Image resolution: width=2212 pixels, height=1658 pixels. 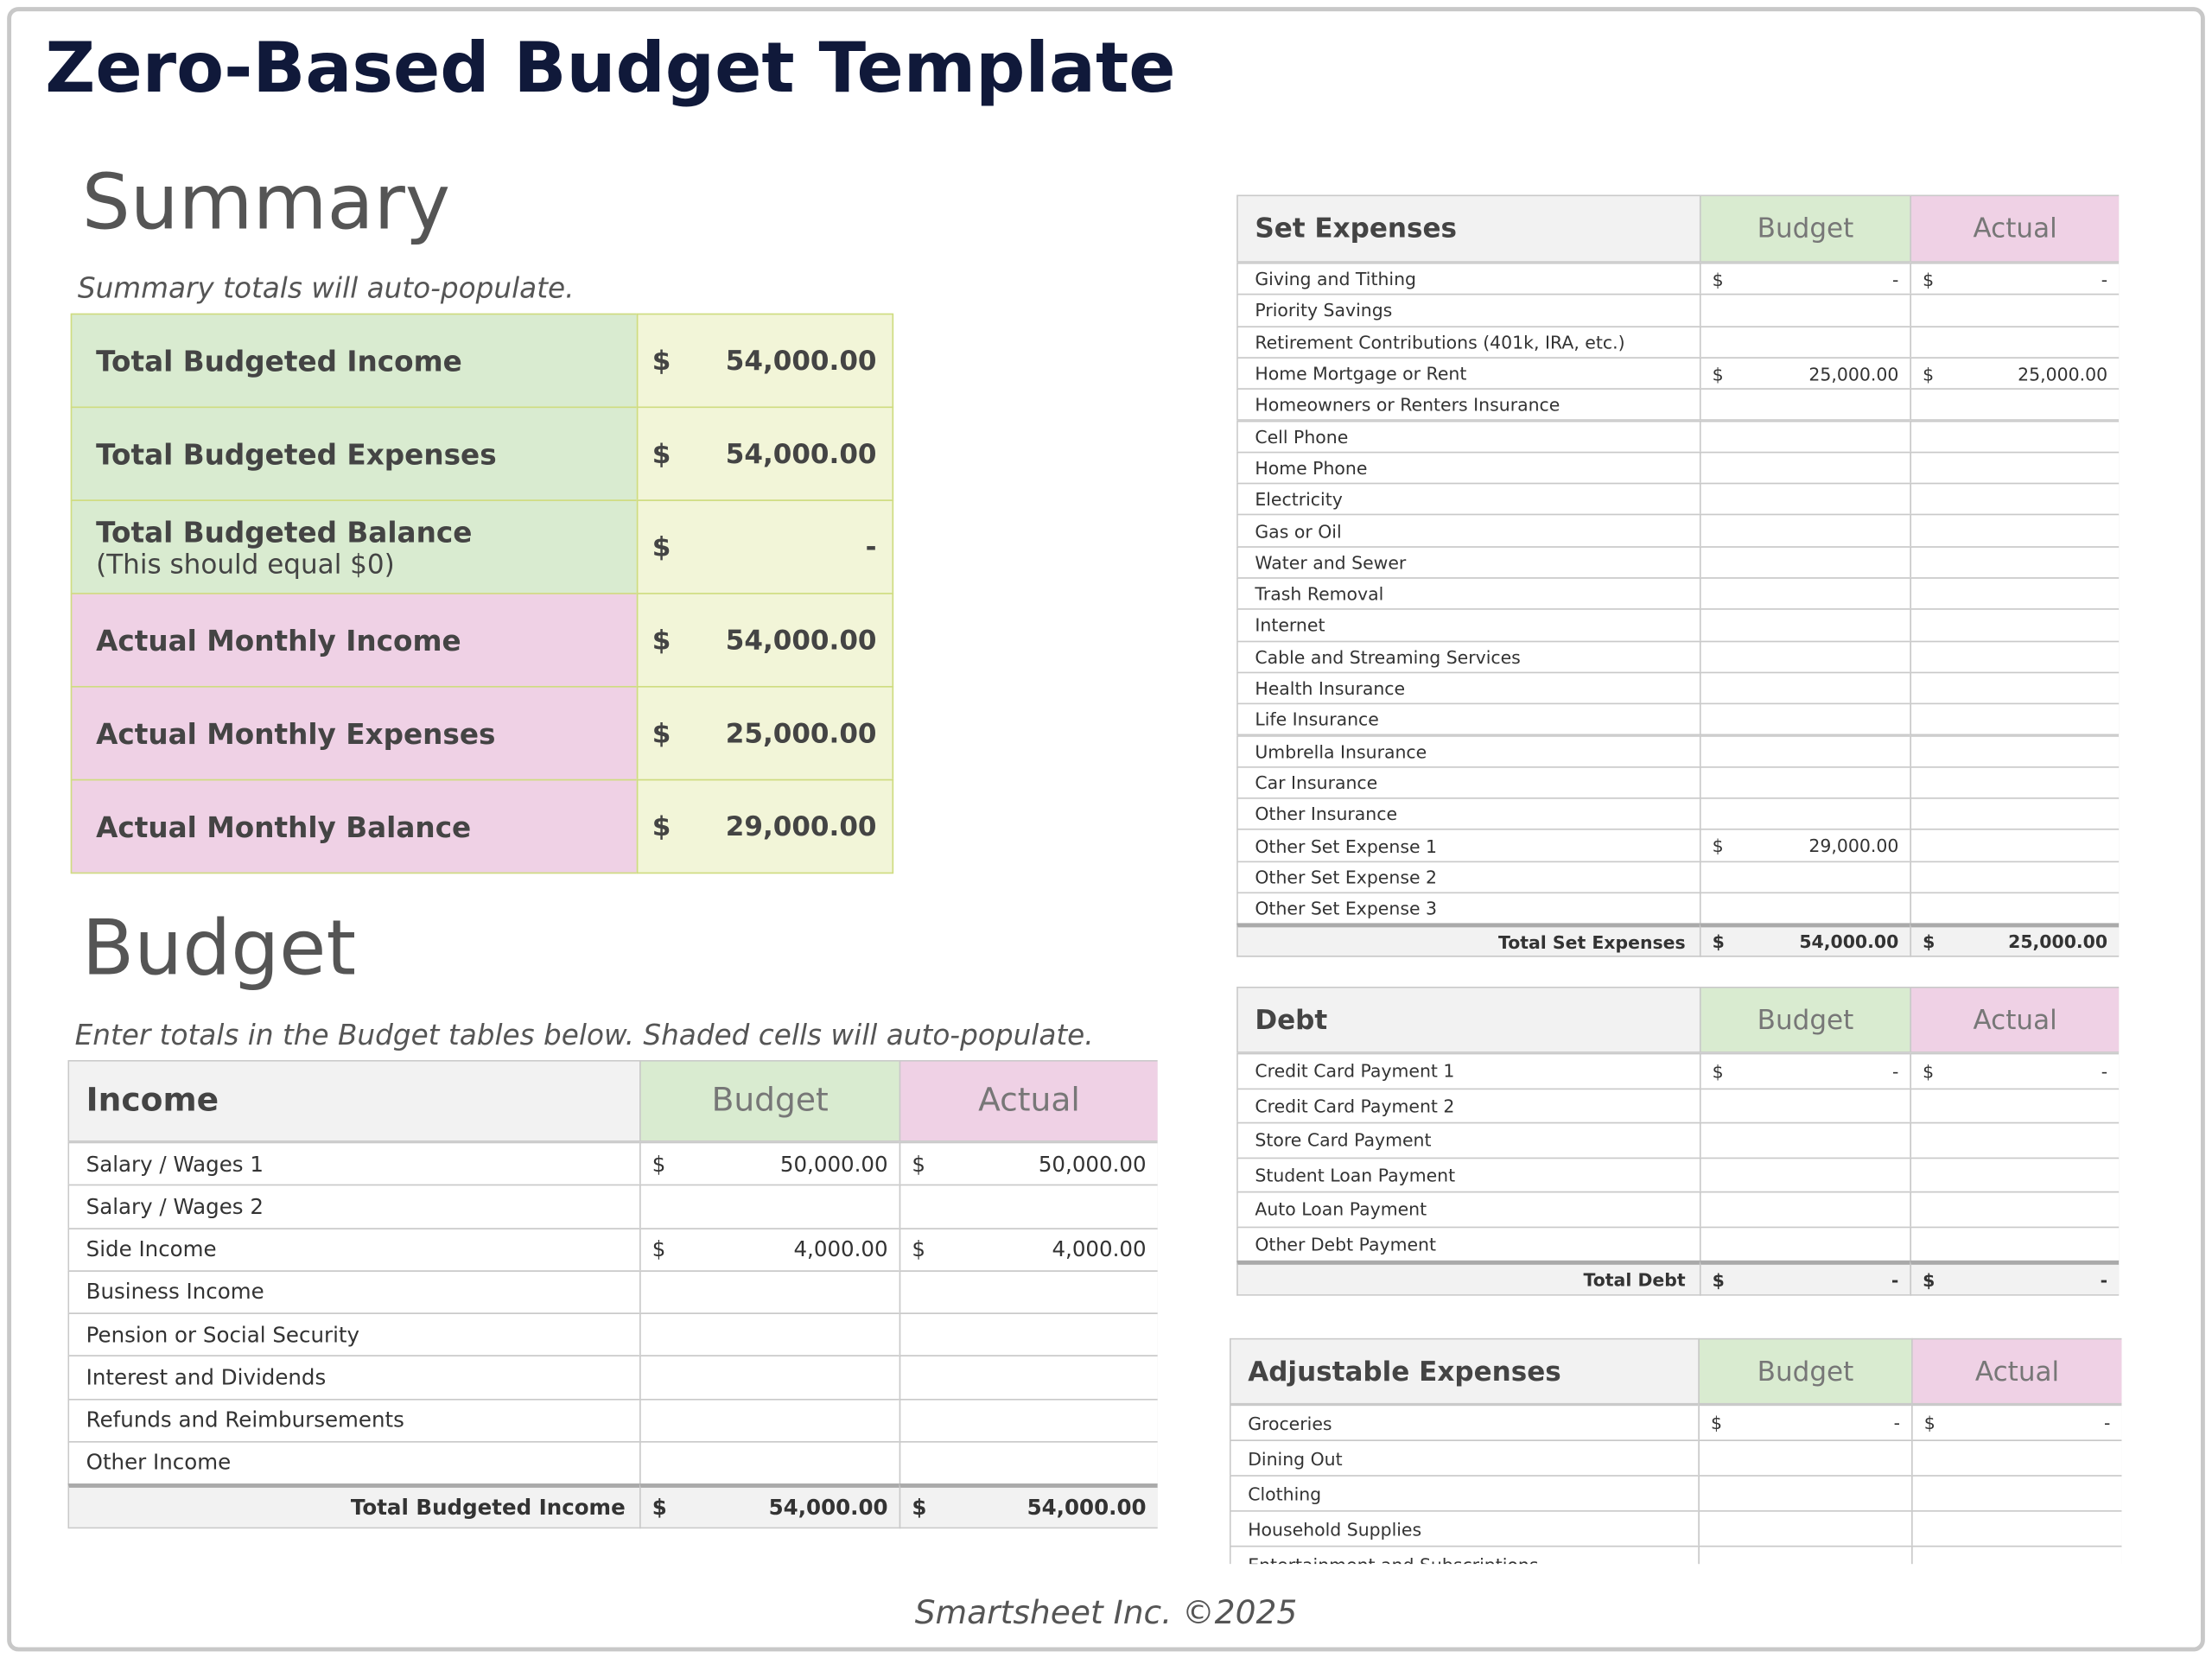 I want to click on total-label: Total Set Expenses, so click(x=1468, y=940).